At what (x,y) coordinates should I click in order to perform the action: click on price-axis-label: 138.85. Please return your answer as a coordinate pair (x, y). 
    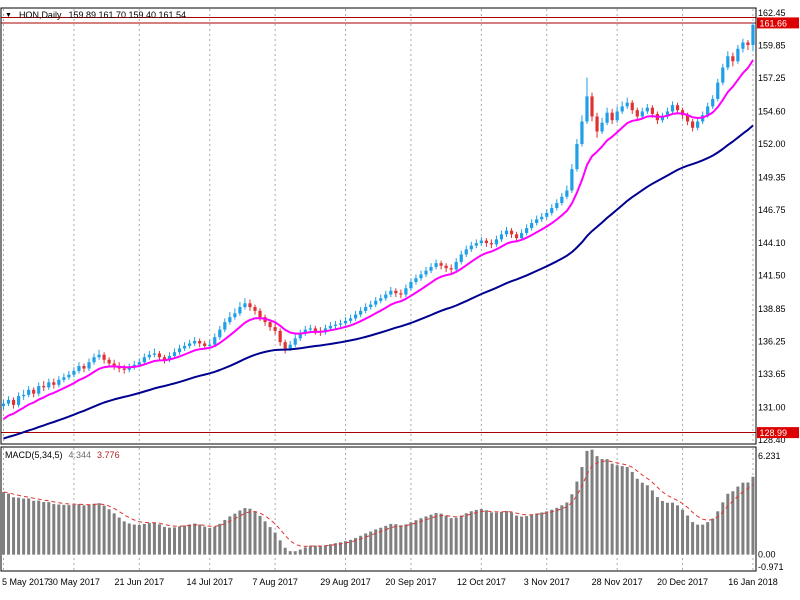
    Looking at the image, I should click on (772, 309).